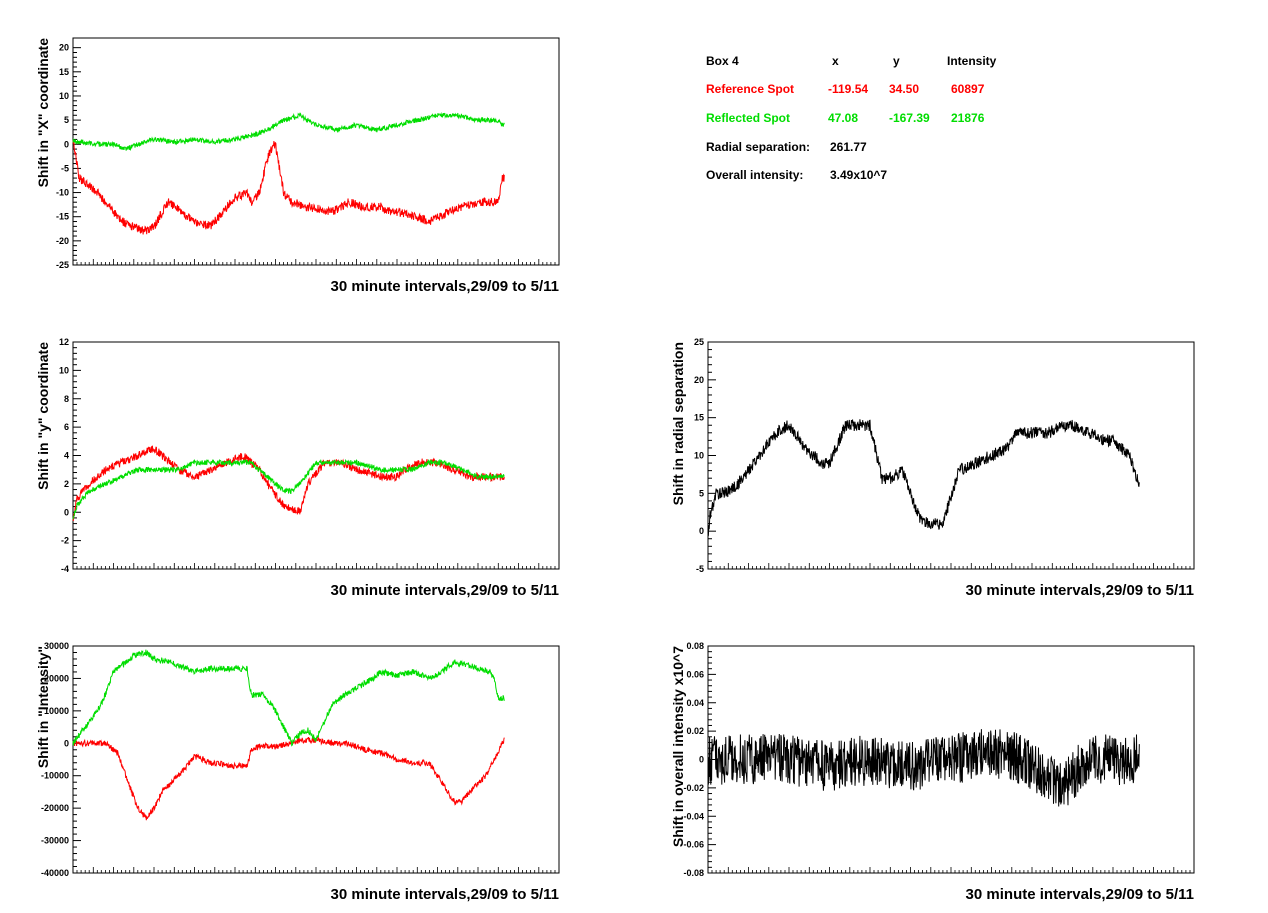 The image size is (1268, 913). I want to click on reflected-spot-label: Reflected Spot, so click(748, 118).